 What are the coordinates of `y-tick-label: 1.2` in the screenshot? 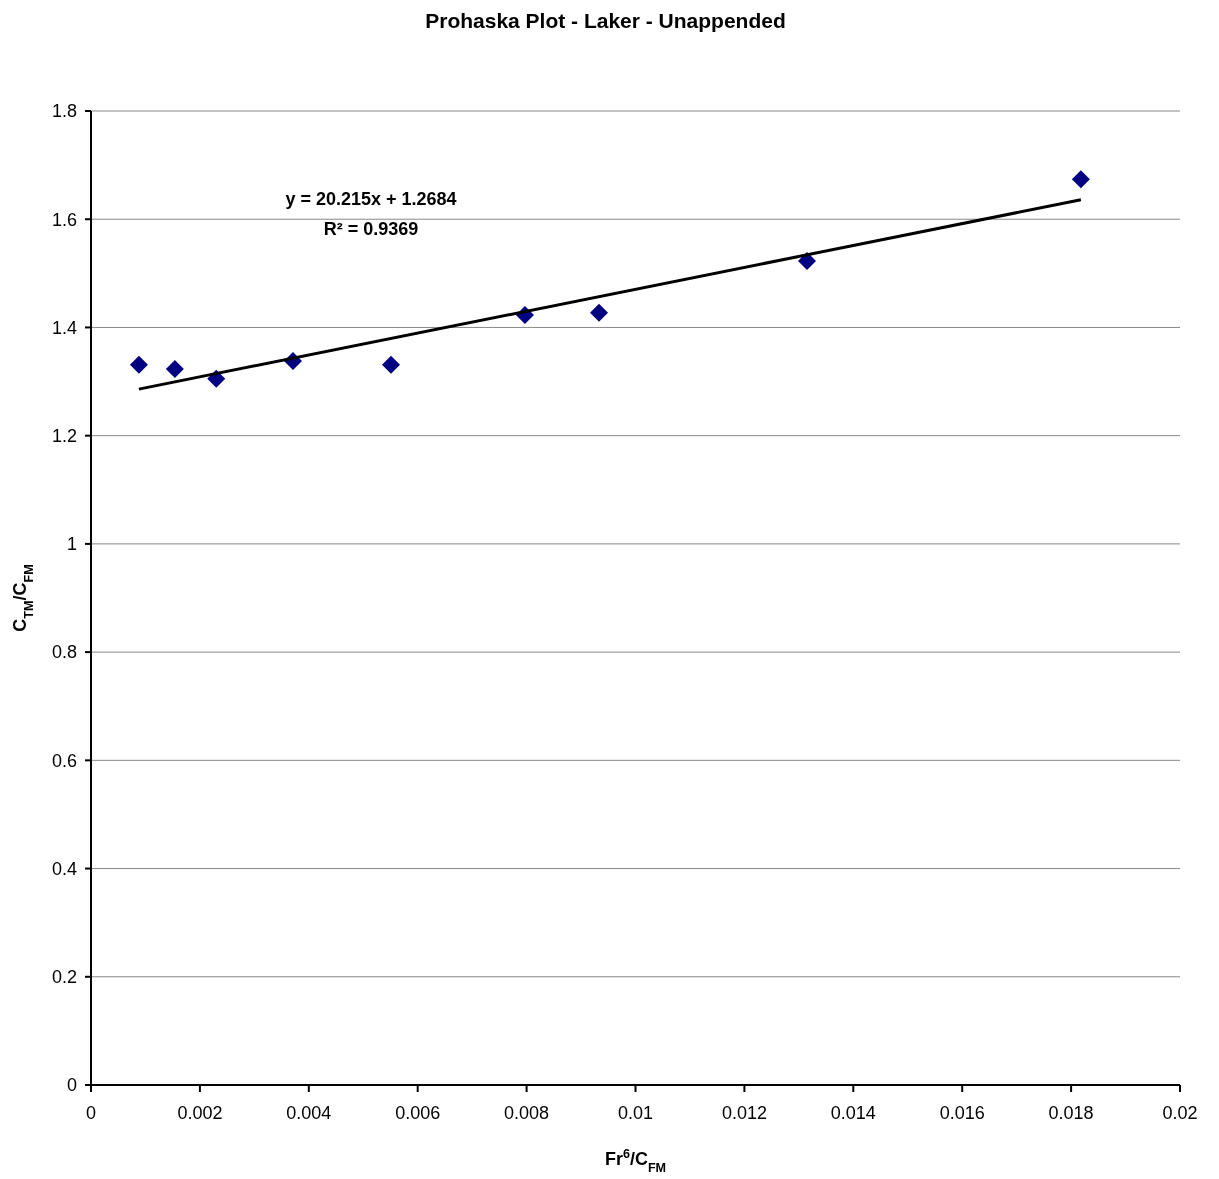 It's located at (64, 435).